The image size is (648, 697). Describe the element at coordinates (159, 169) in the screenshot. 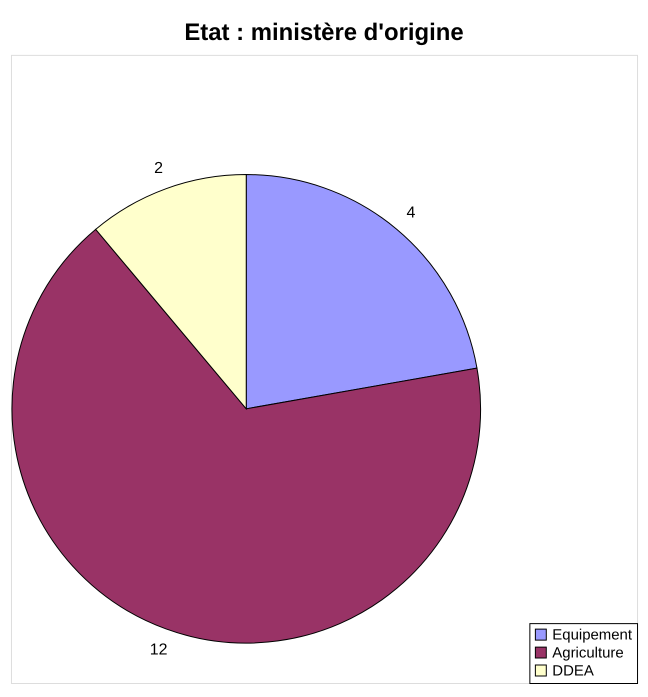

I see `data-label: 2` at that location.